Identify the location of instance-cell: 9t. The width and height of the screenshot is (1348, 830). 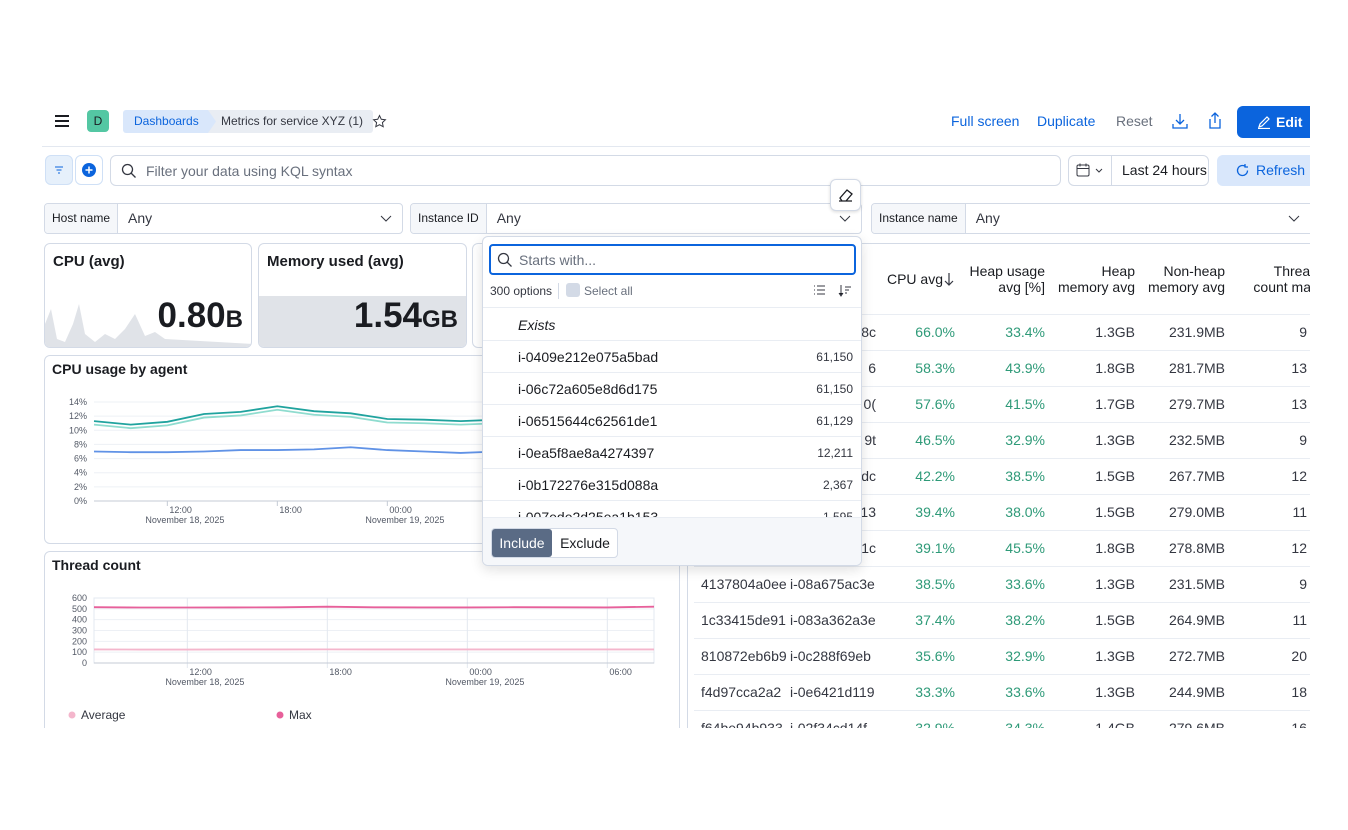
(870, 440).